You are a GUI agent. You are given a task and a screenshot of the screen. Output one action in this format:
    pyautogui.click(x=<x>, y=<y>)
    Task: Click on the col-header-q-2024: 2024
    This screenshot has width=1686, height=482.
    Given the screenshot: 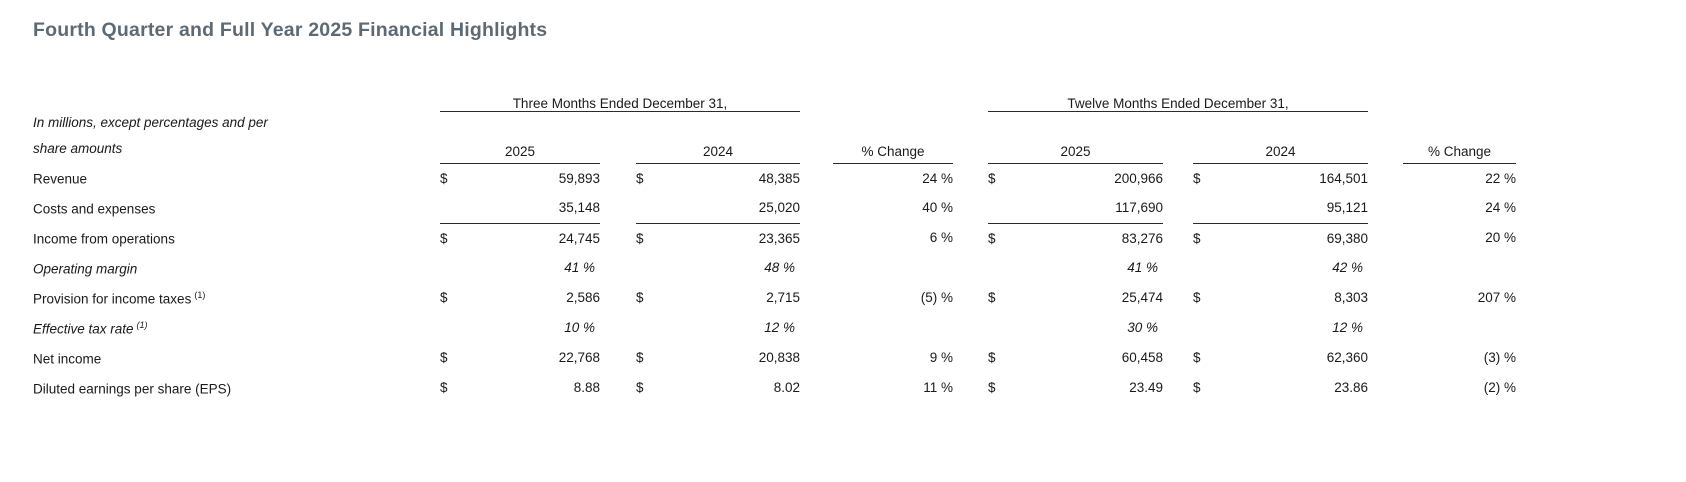 What is the action you would take?
    pyautogui.click(x=718, y=137)
    